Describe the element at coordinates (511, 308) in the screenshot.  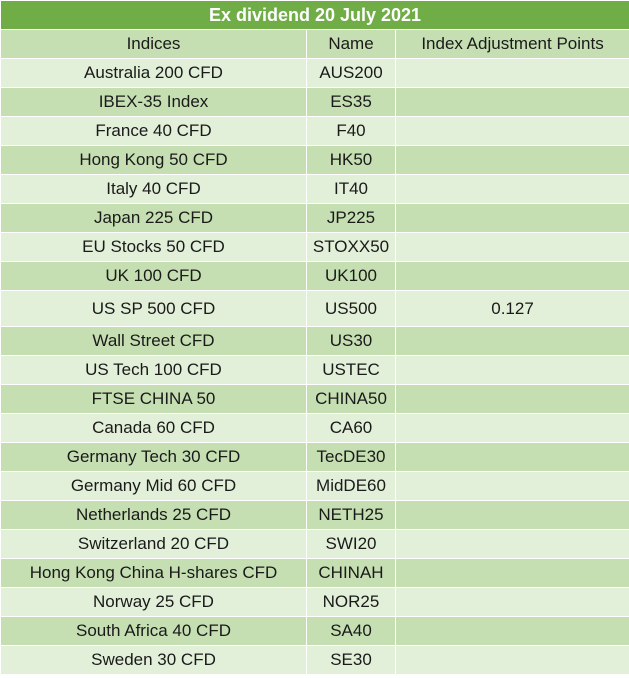
I see `points-cell: 0.127` at that location.